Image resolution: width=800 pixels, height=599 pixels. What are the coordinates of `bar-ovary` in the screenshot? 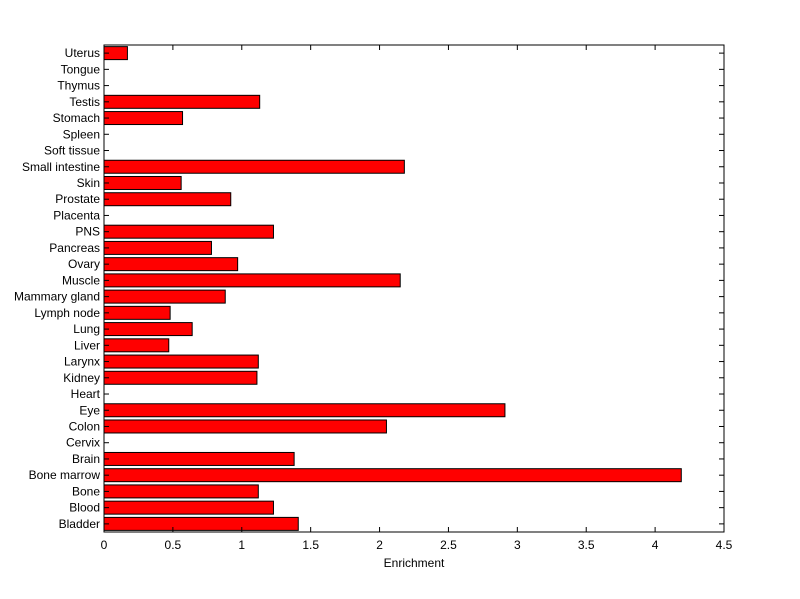 It's located at (171, 264).